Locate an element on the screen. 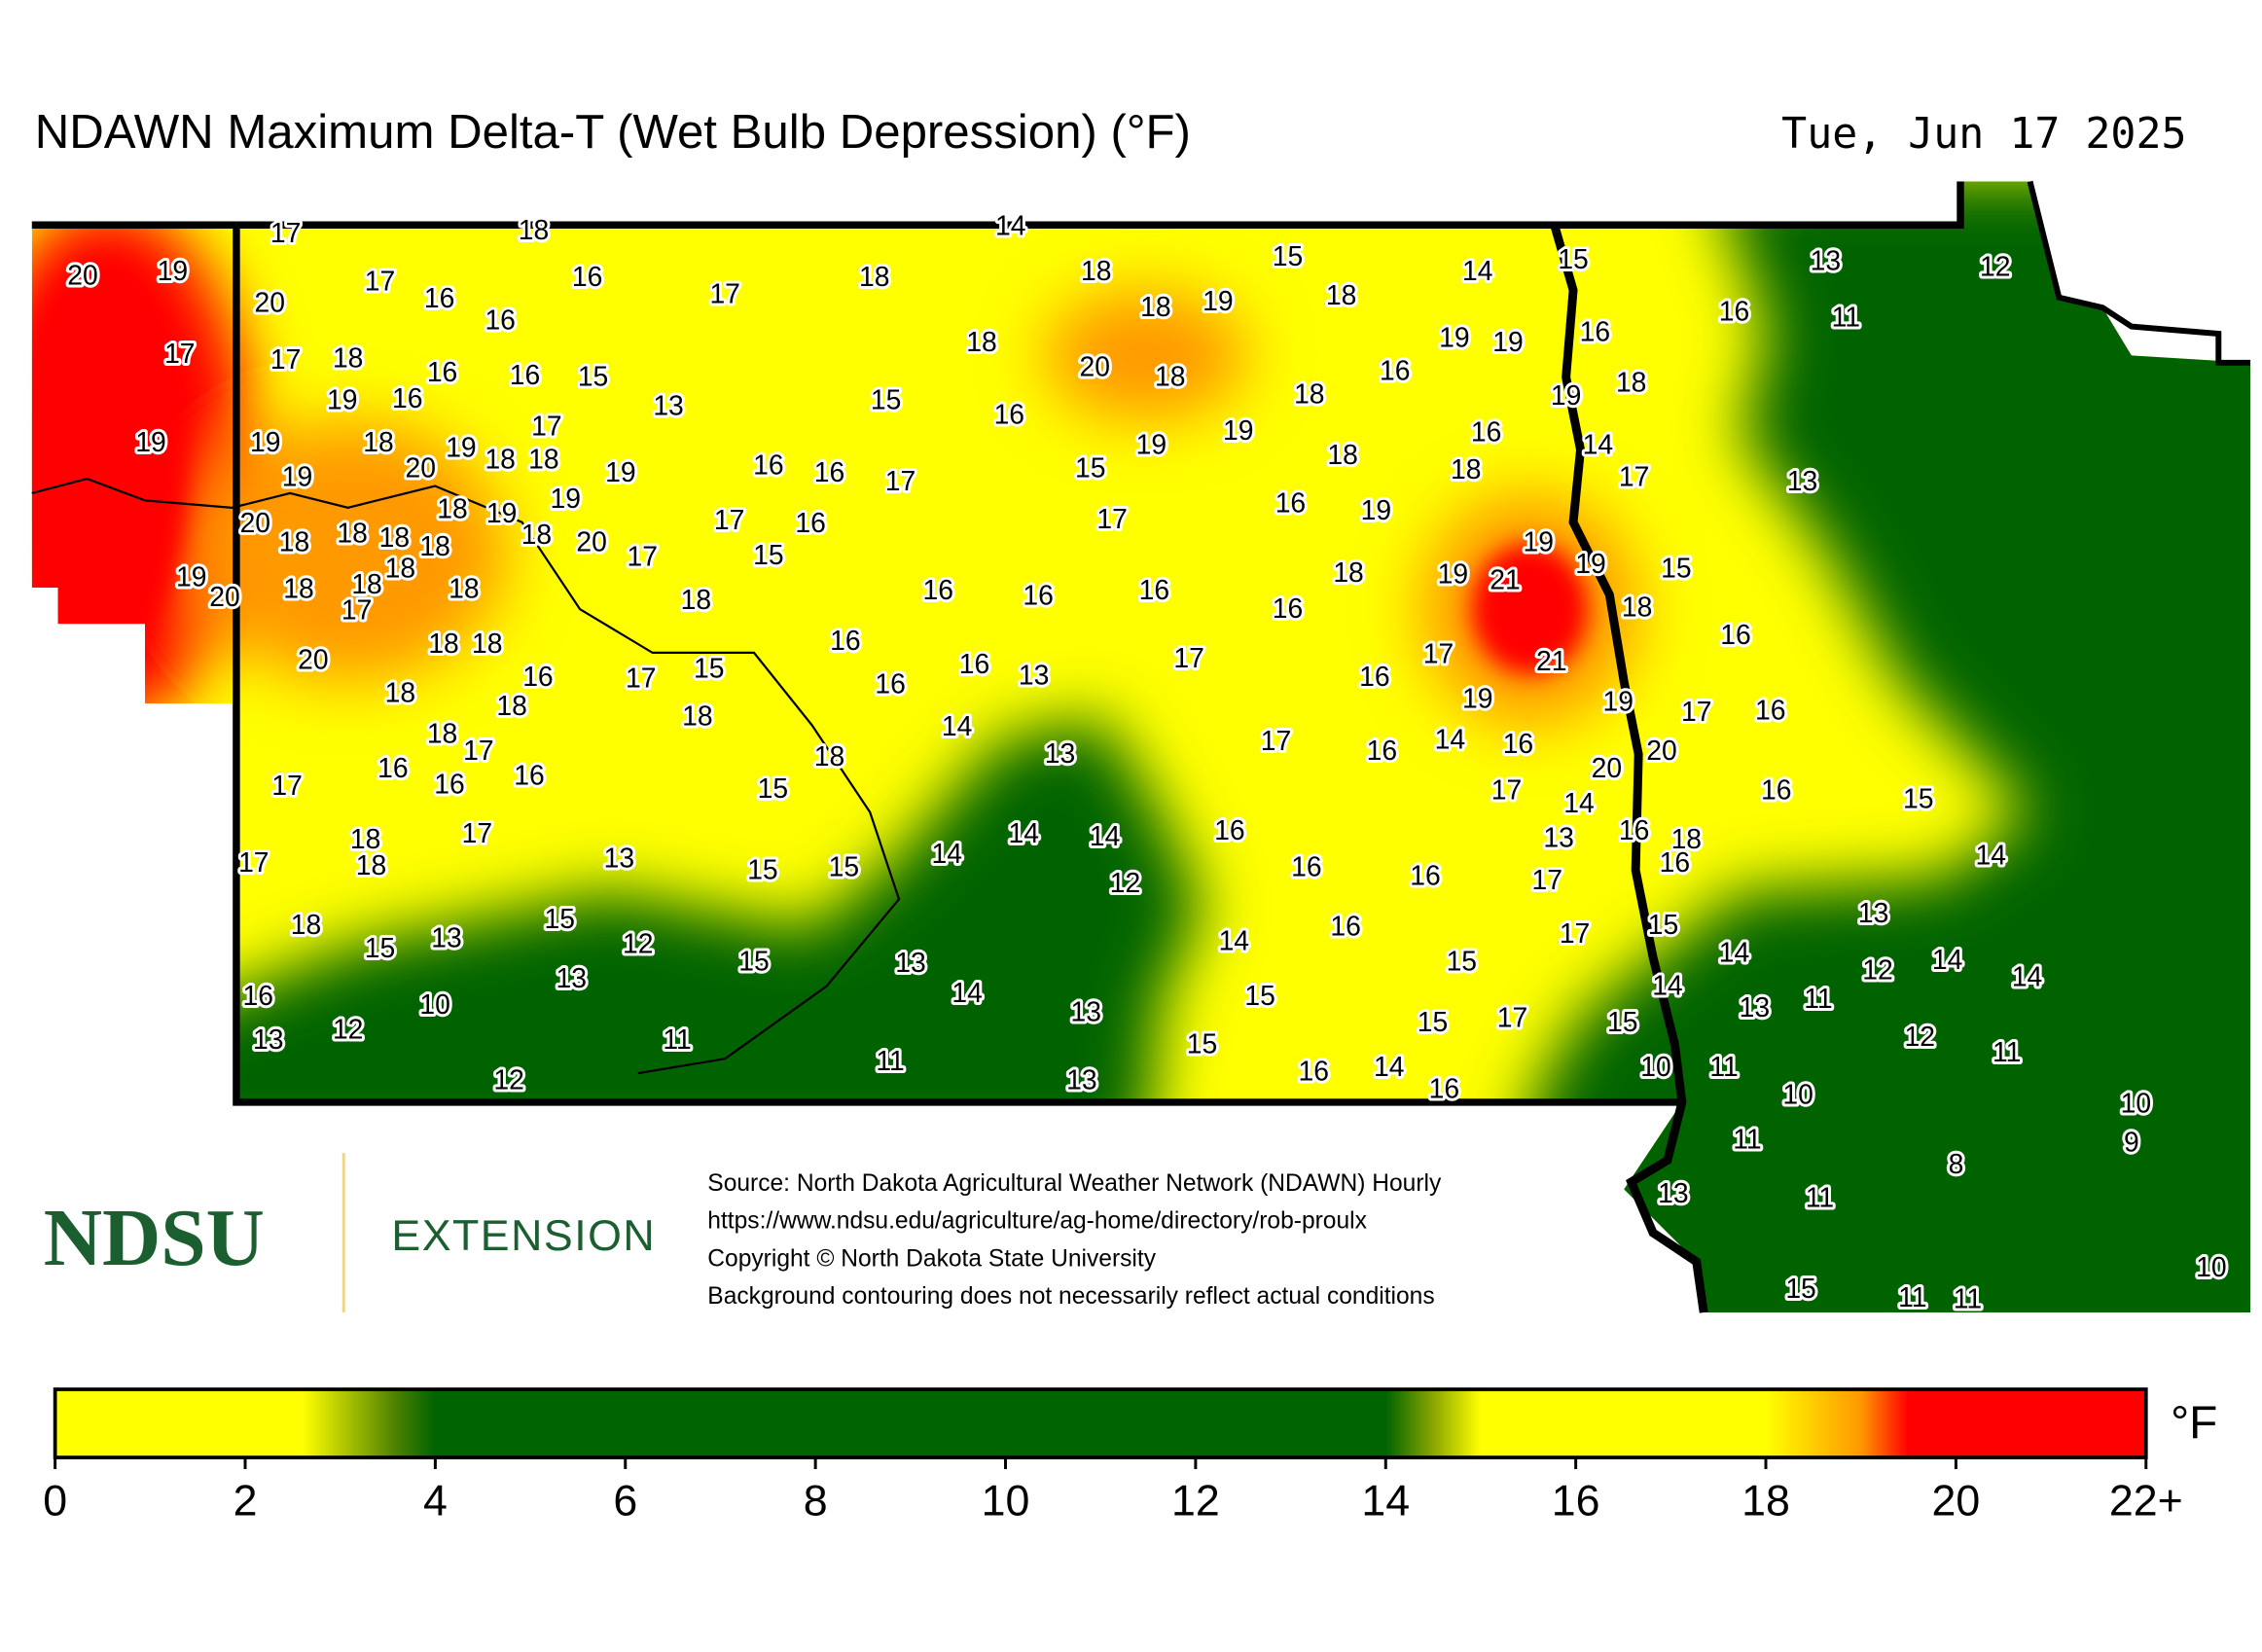 The image size is (2262, 1652). colorbar-unit: °F is located at coordinates (2194, 1423).